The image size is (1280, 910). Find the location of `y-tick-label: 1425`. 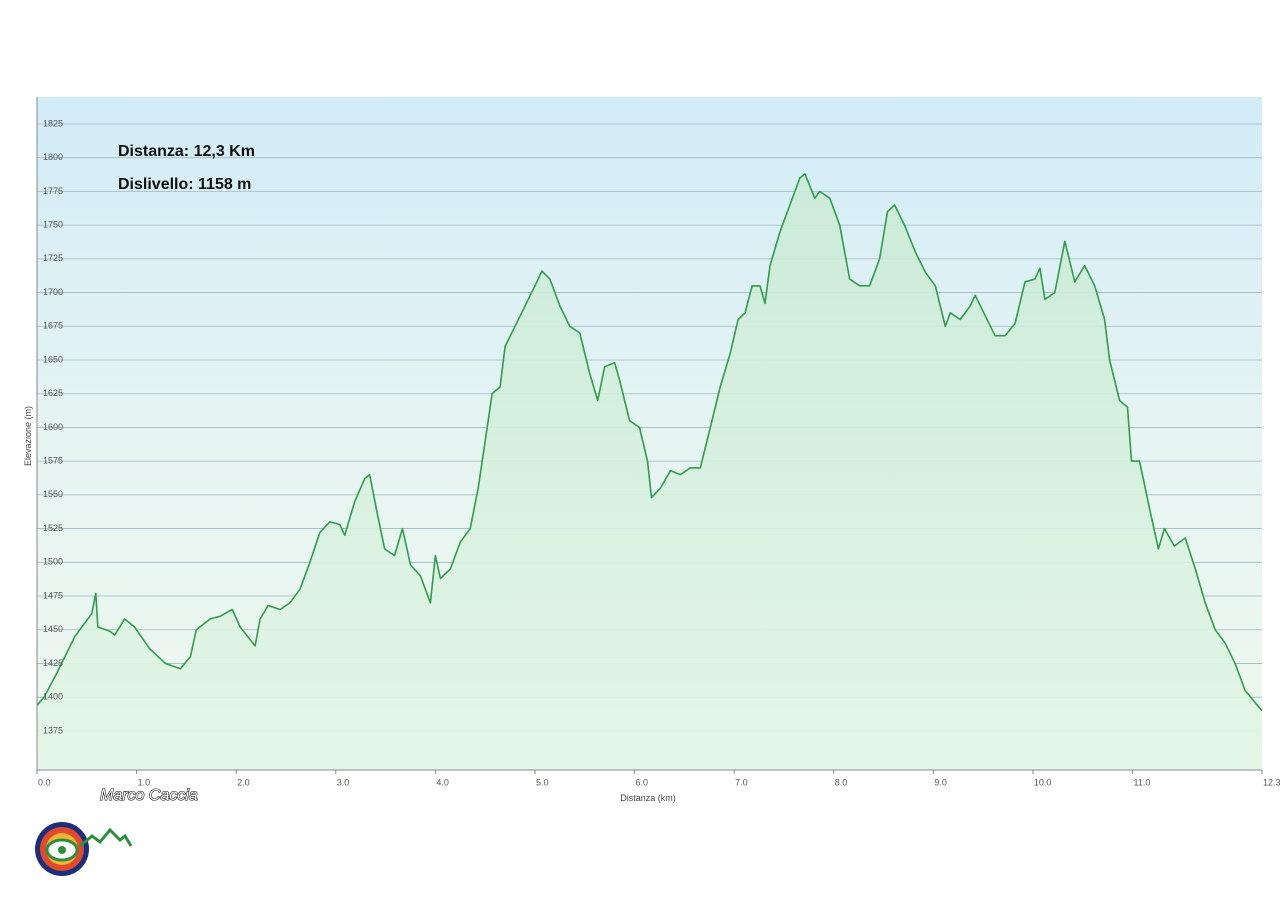

y-tick-label: 1425 is located at coordinates (53, 663).